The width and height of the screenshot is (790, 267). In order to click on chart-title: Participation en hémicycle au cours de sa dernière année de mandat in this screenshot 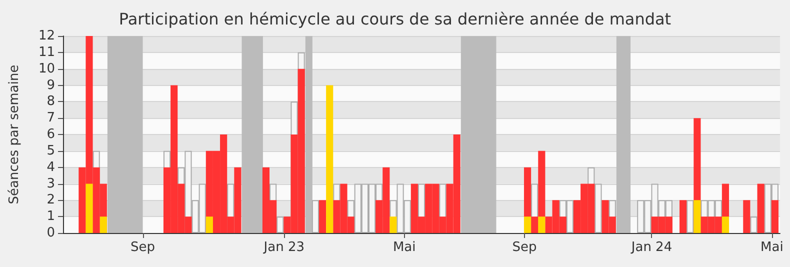, I will do `click(395, 19)`.